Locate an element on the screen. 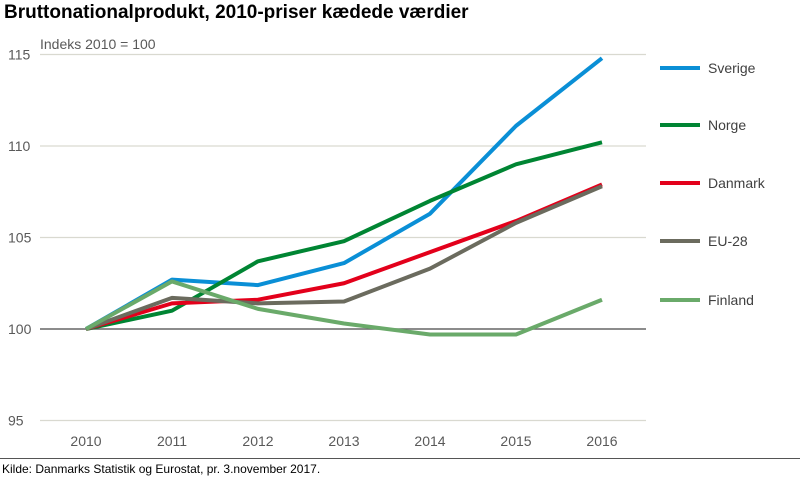 The image size is (800, 479). legend-label: EU-28 is located at coordinates (728, 241).